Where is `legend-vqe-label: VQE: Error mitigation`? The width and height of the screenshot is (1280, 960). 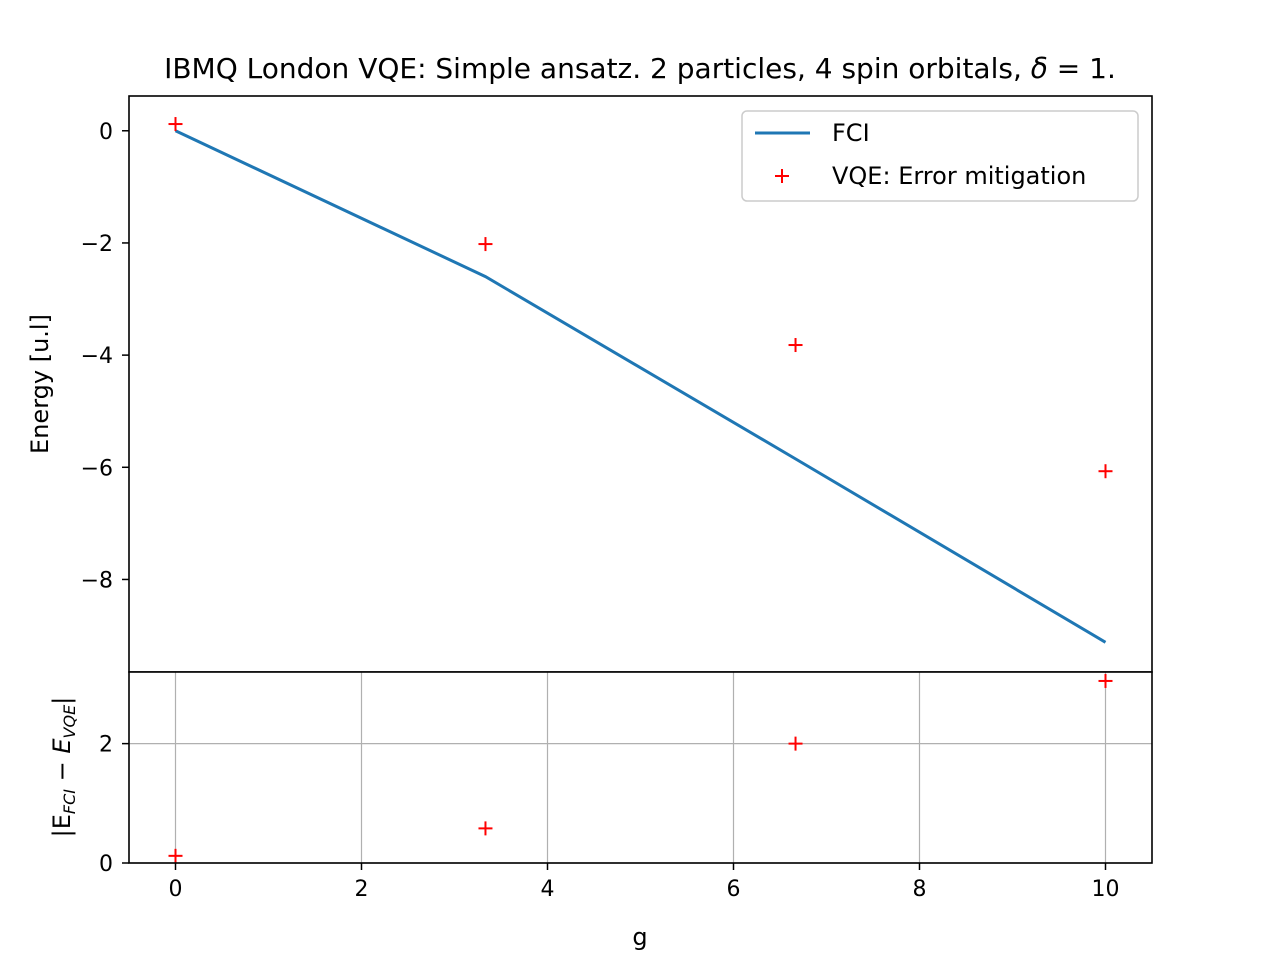 legend-vqe-label: VQE: Error mitigation is located at coordinates (959, 176).